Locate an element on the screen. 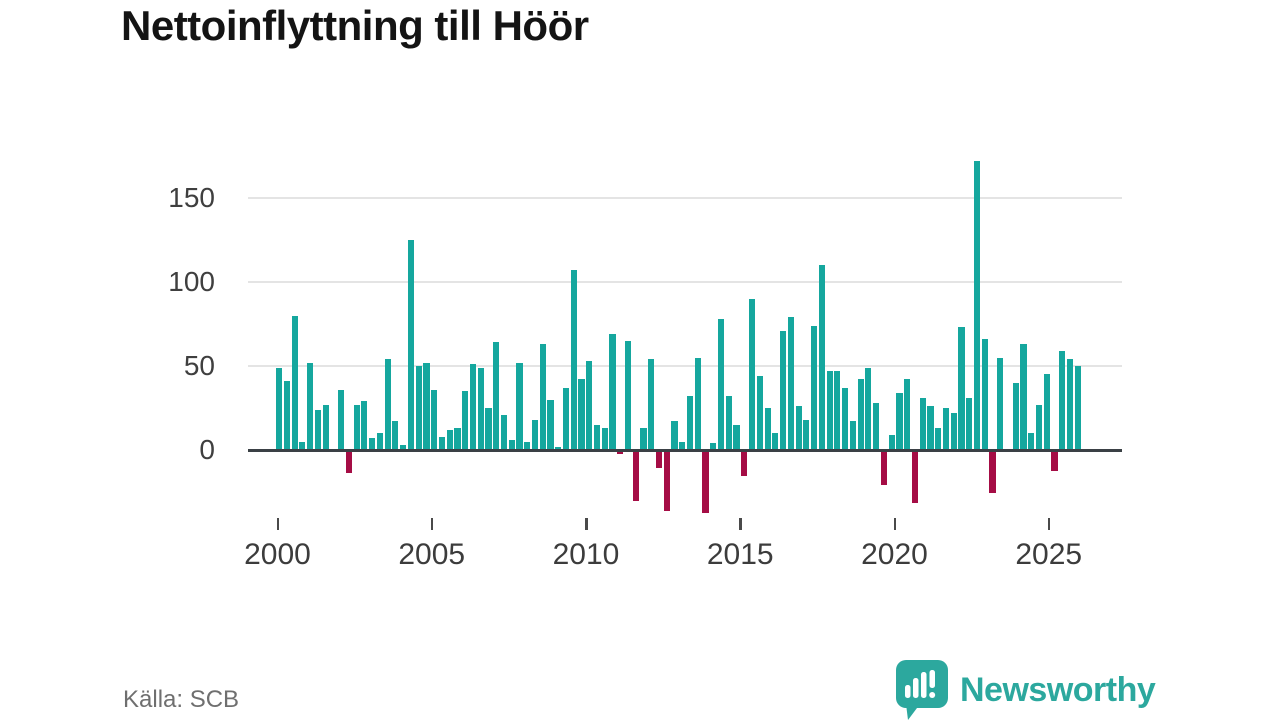 Image resolution: width=1280 pixels, height=720 pixels. x-tick-label: 2005 is located at coordinates (432, 554).